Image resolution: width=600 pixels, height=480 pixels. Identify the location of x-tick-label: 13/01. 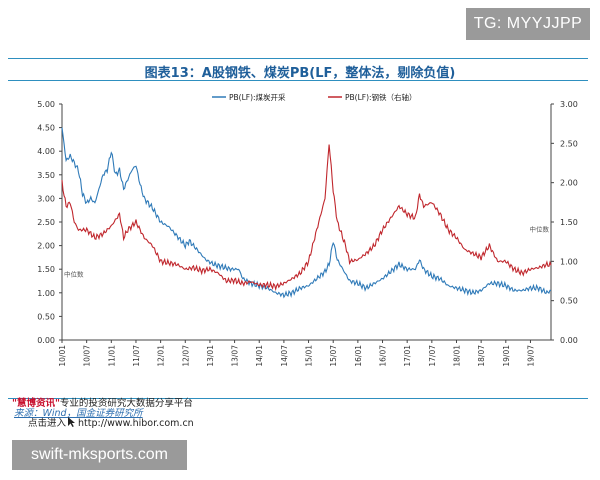
(210, 356).